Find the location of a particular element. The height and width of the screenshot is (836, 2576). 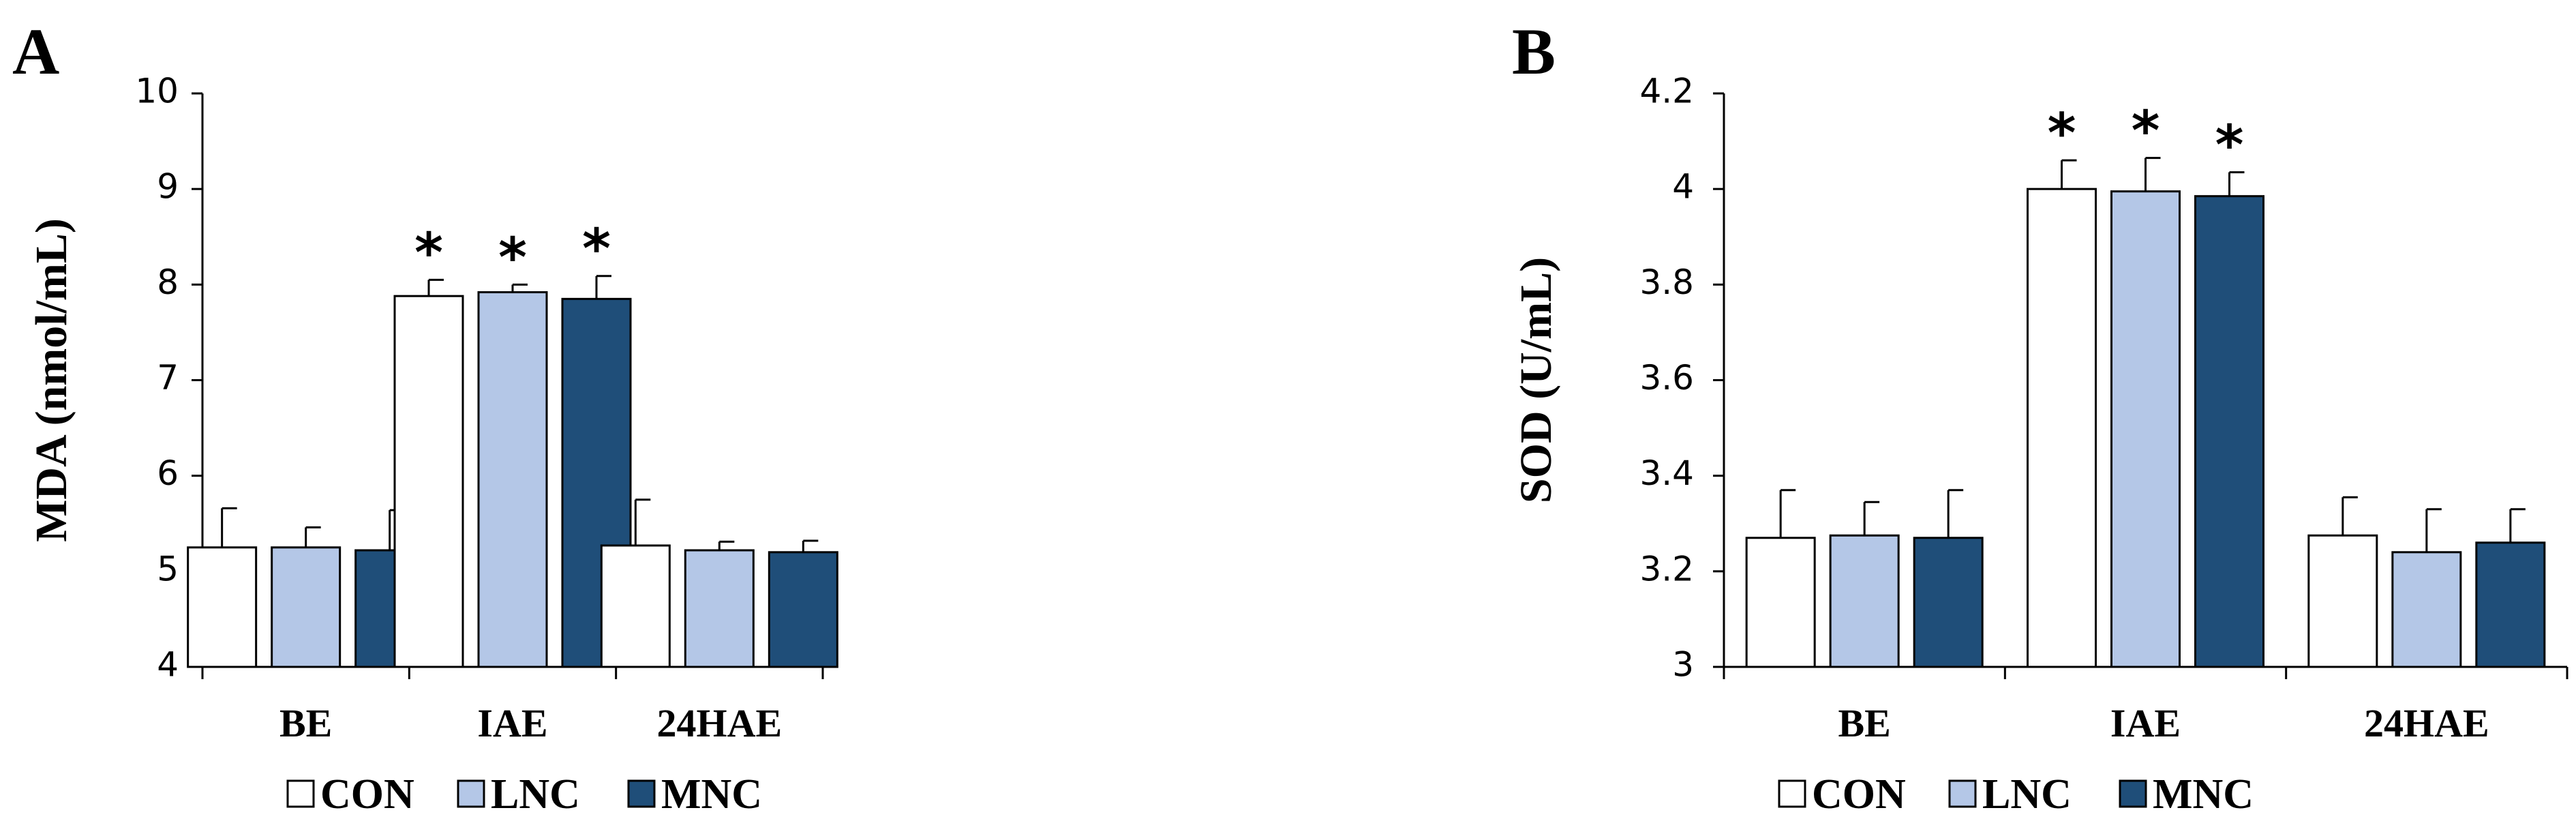

y-tick-label: 3.4 is located at coordinates (1667, 473).